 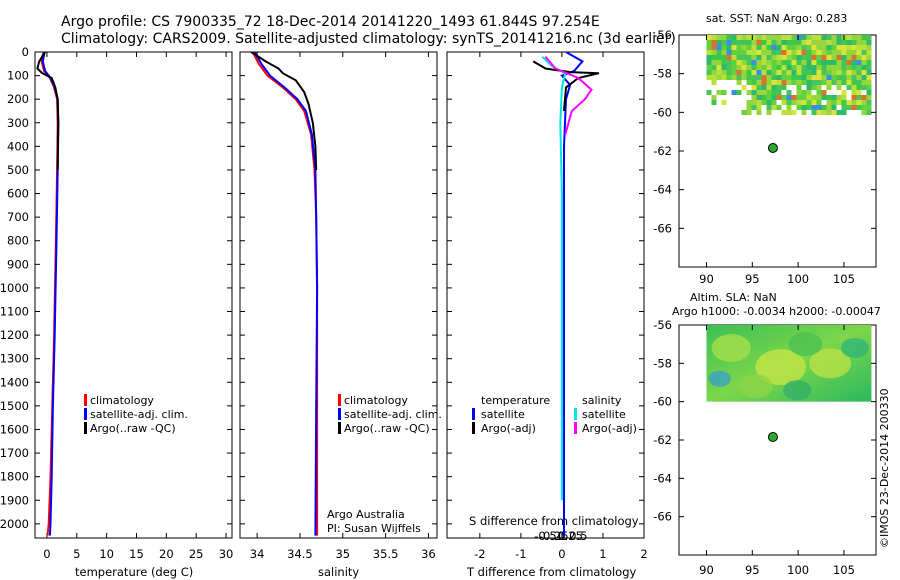 I want to click on depth-tick-label: 2000, so click(x=14, y=524).